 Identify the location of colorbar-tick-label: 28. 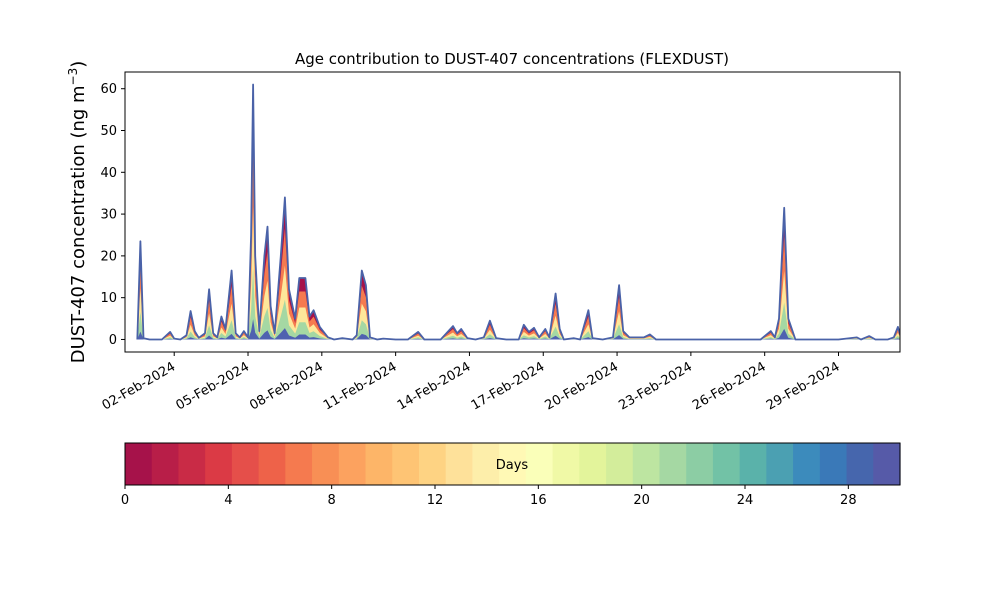
(848, 500).